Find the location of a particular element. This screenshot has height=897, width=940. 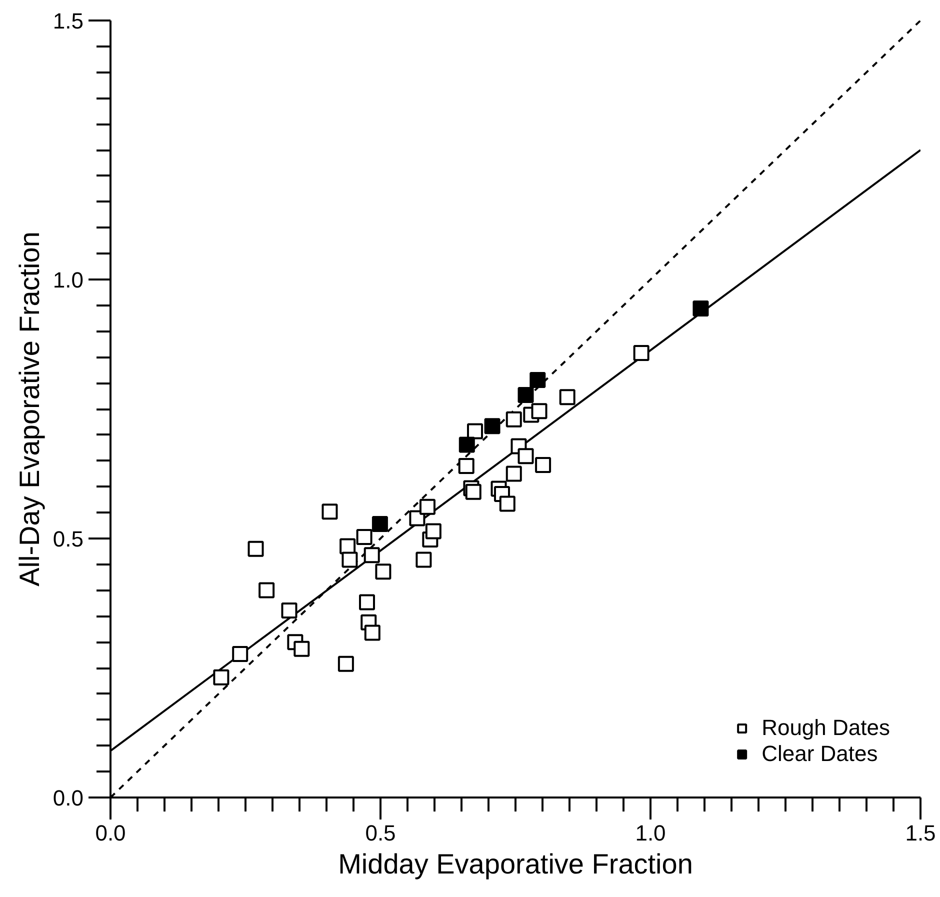

y-tick-label: 1.0 is located at coordinates (68, 280).